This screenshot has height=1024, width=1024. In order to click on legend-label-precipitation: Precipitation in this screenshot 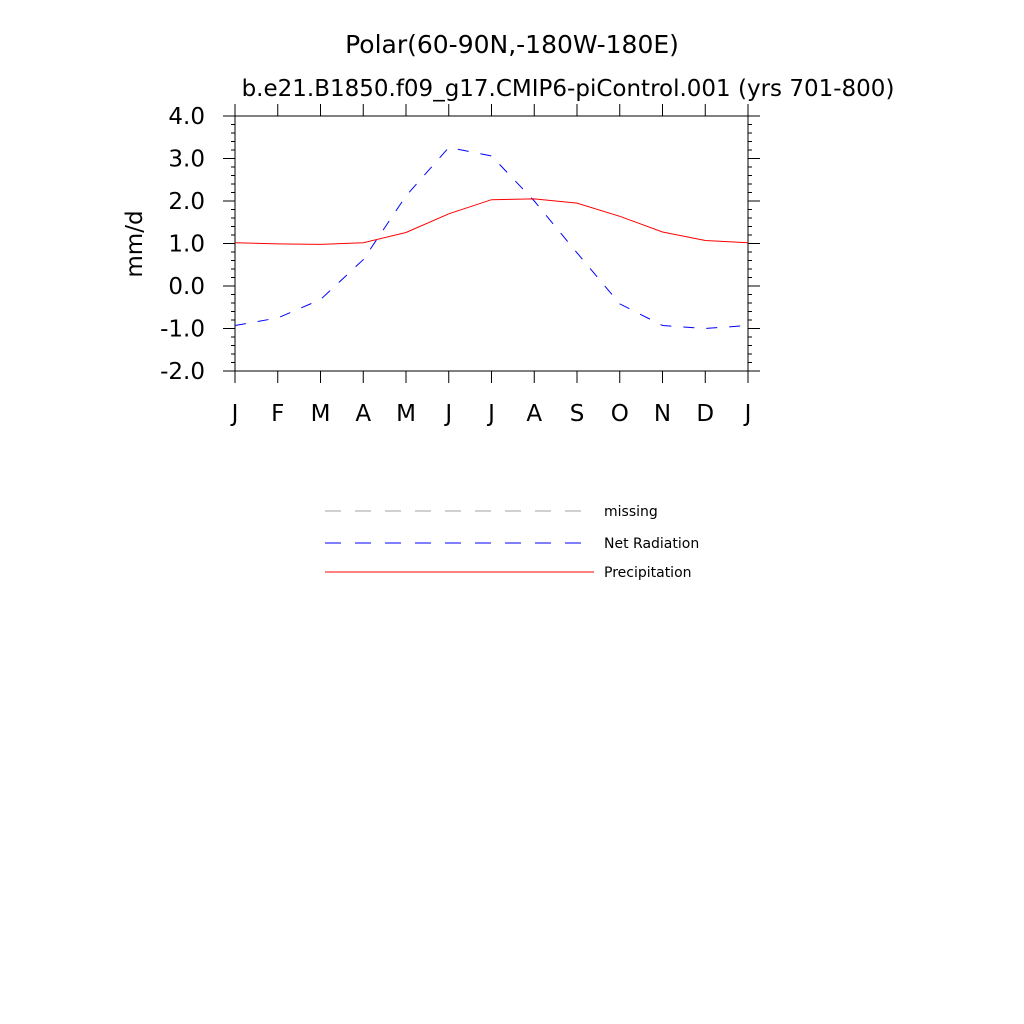, I will do `click(648, 573)`.